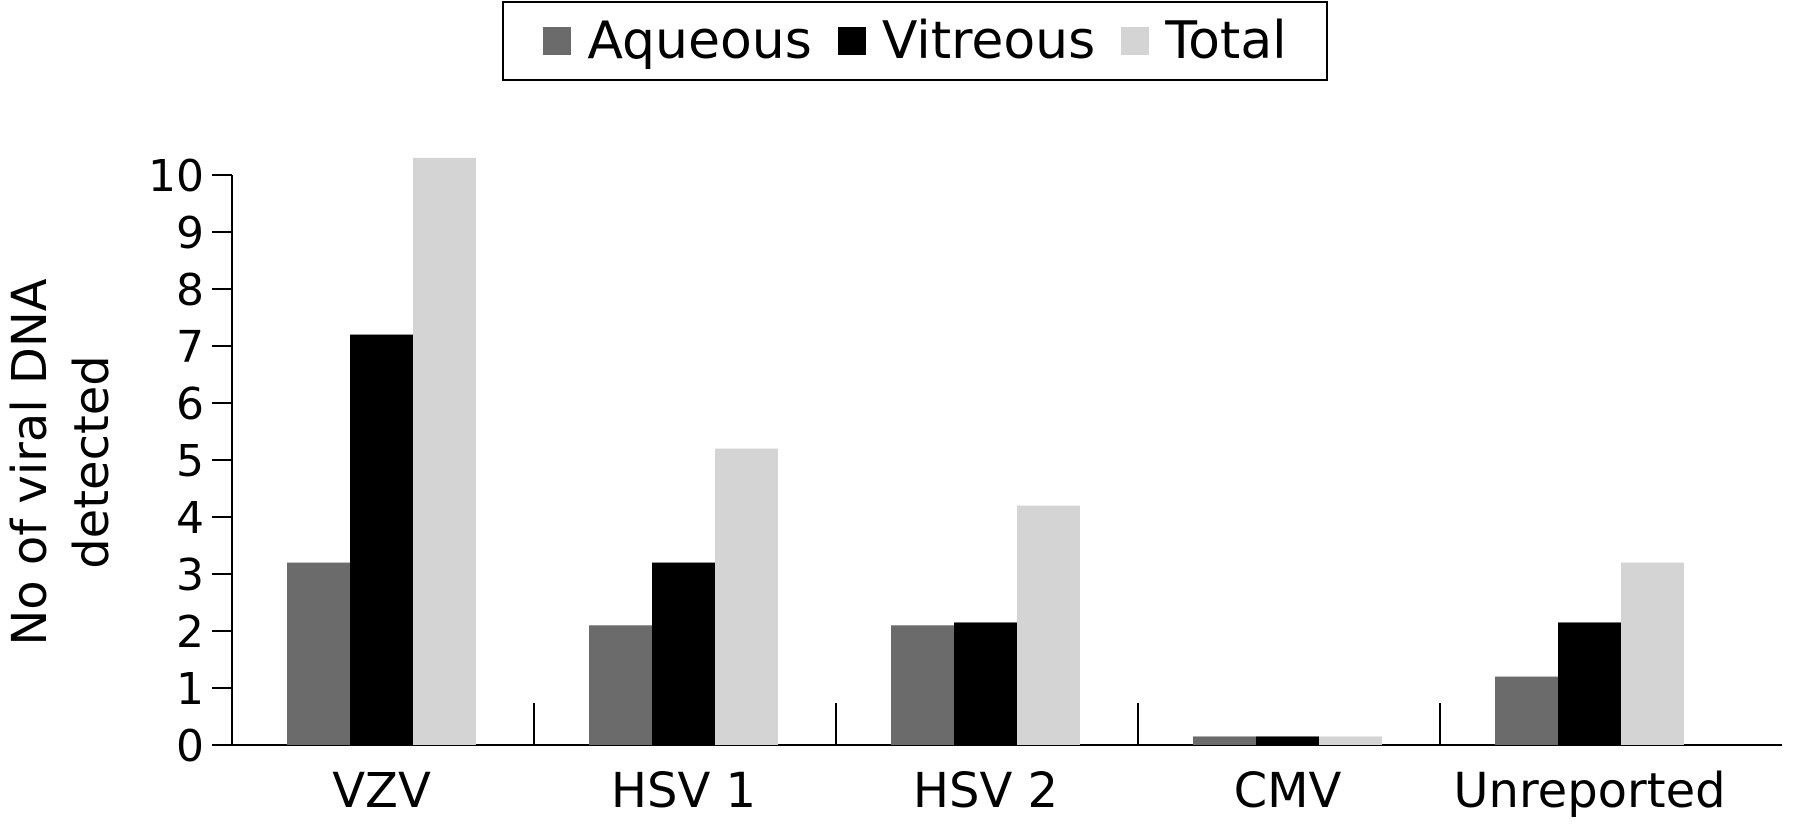 The height and width of the screenshot is (826, 1800). What do you see at coordinates (61, 461) in the screenshot?
I see `y-axis-label: No of viral DNA detected` at bounding box center [61, 461].